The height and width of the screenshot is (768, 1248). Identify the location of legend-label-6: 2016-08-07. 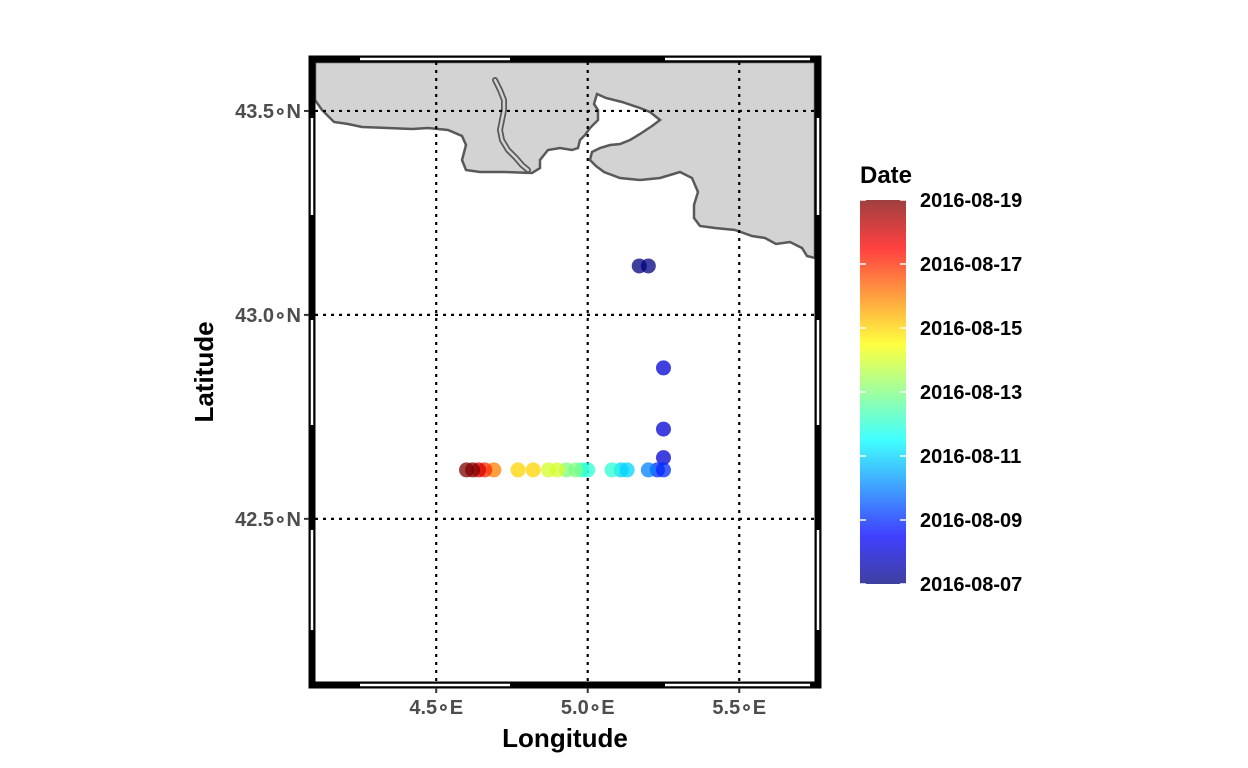
(971, 585).